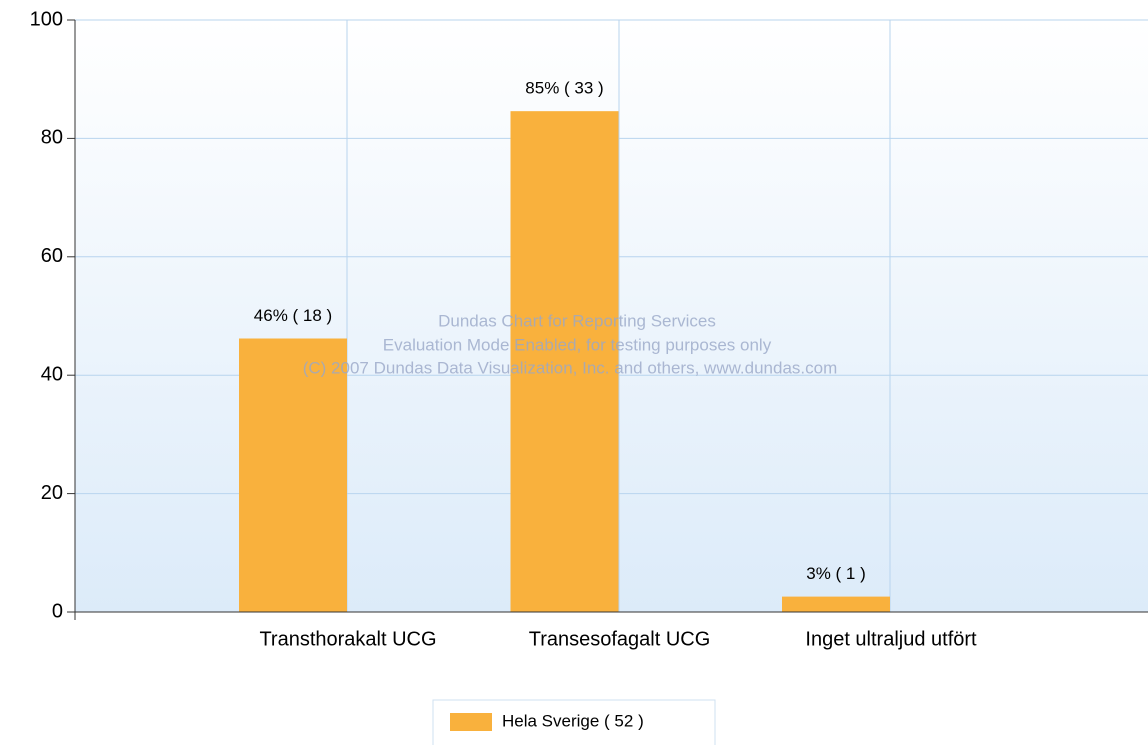  I want to click on y-tick-label: 0, so click(57, 611).